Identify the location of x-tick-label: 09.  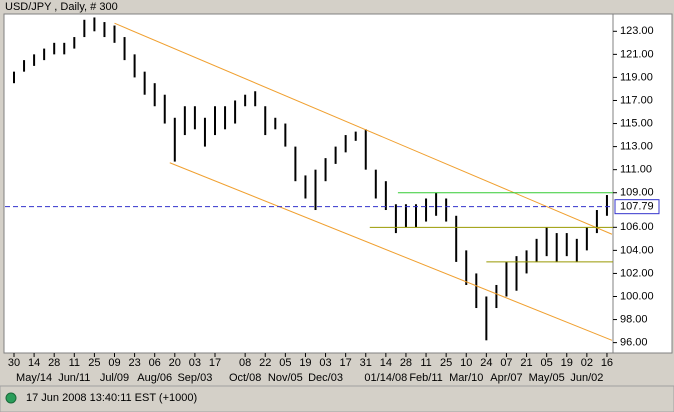
(114, 363).